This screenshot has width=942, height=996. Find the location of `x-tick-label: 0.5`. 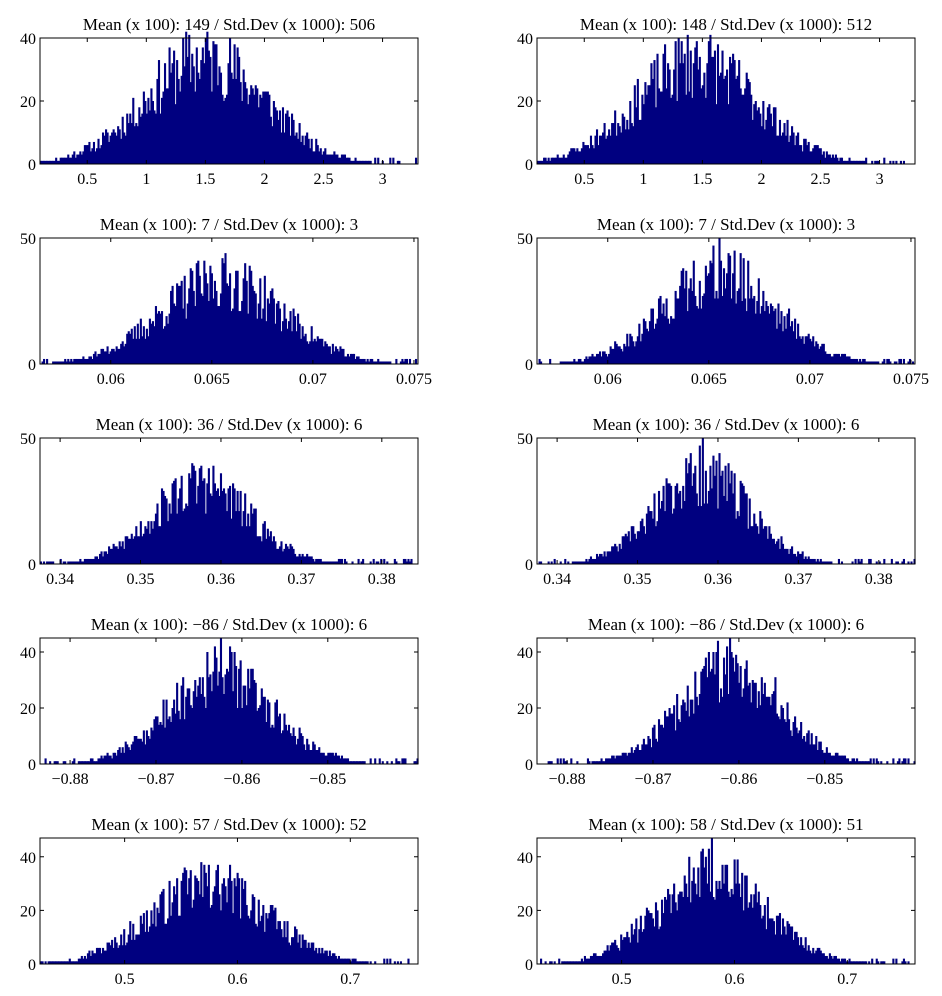

x-tick-label: 0.5 is located at coordinates (87, 179).